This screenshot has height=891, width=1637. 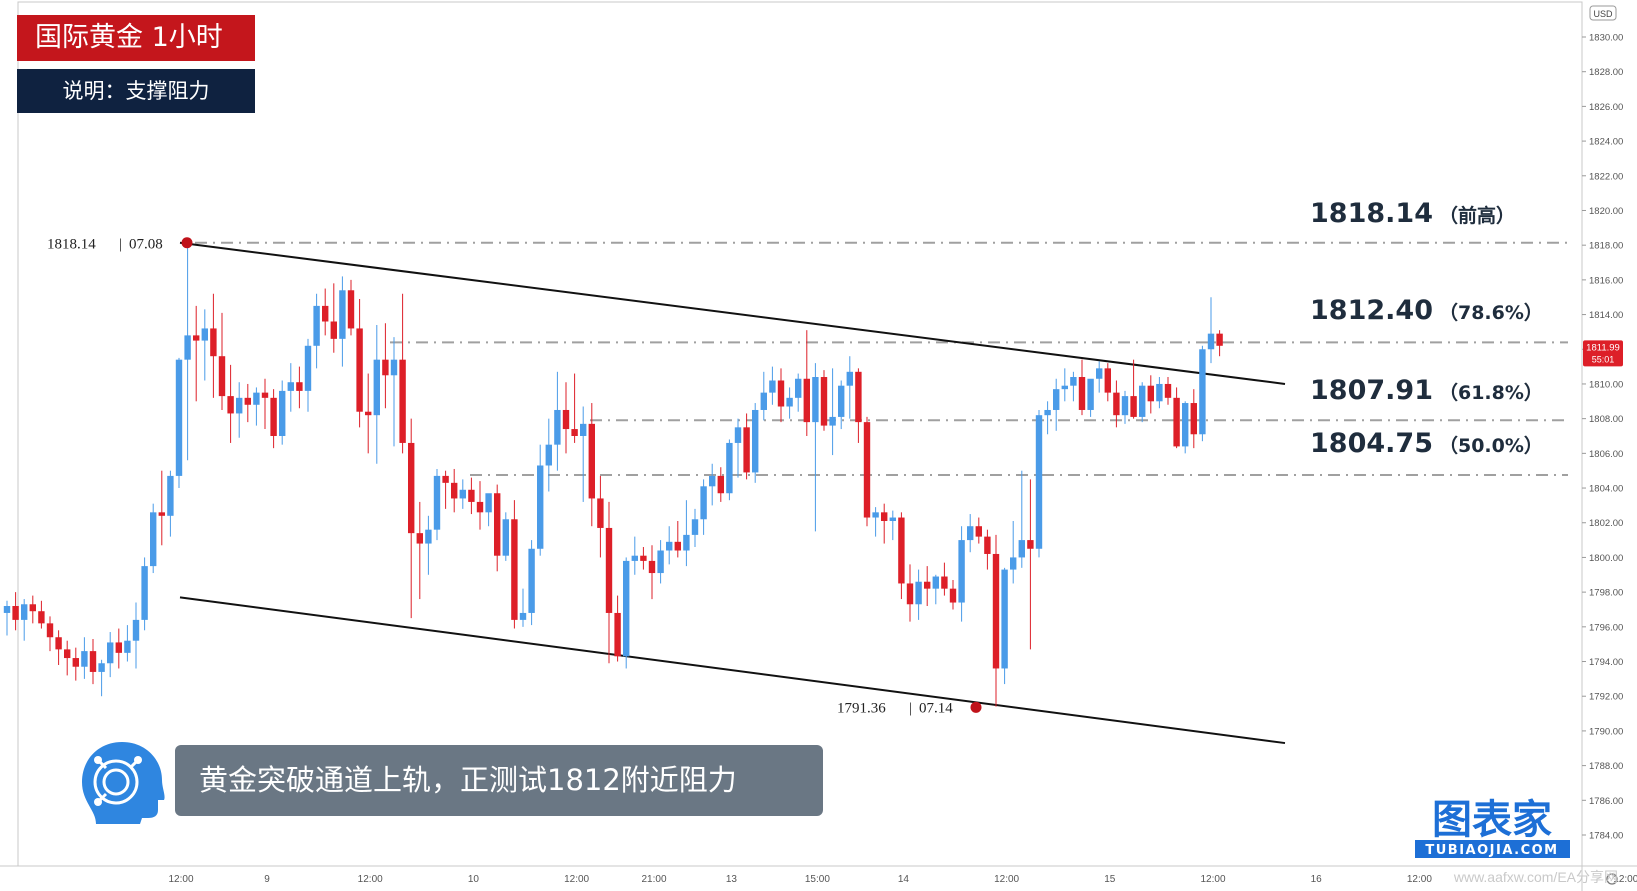 What do you see at coordinates (267, 879) in the screenshot?
I see `x-tick-label: 9` at bounding box center [267, 879].